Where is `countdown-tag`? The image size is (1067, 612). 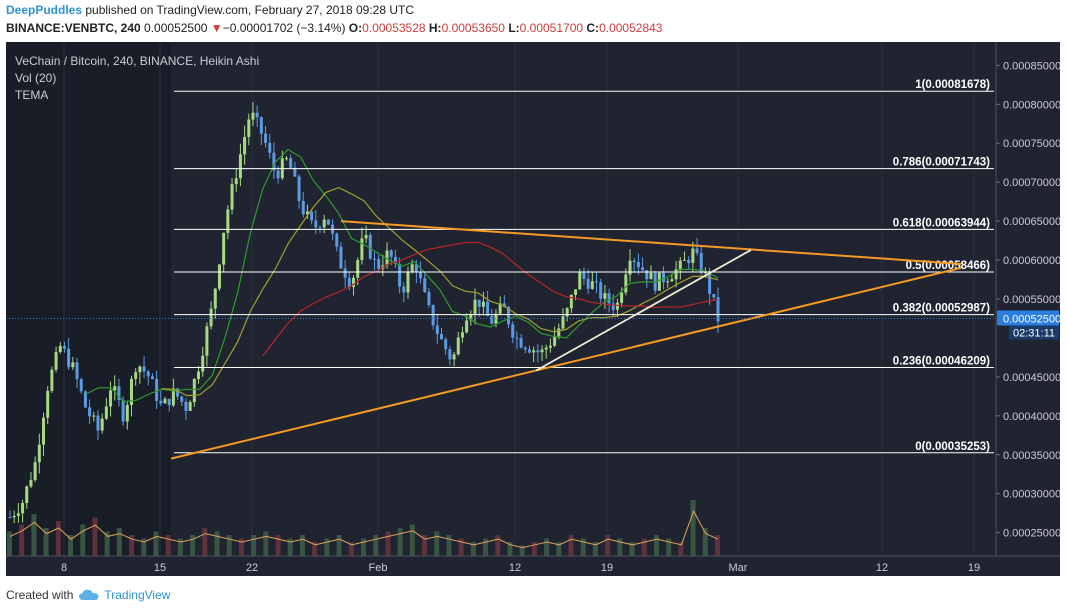 countdown-tag is located at coordinates (1034, 332).